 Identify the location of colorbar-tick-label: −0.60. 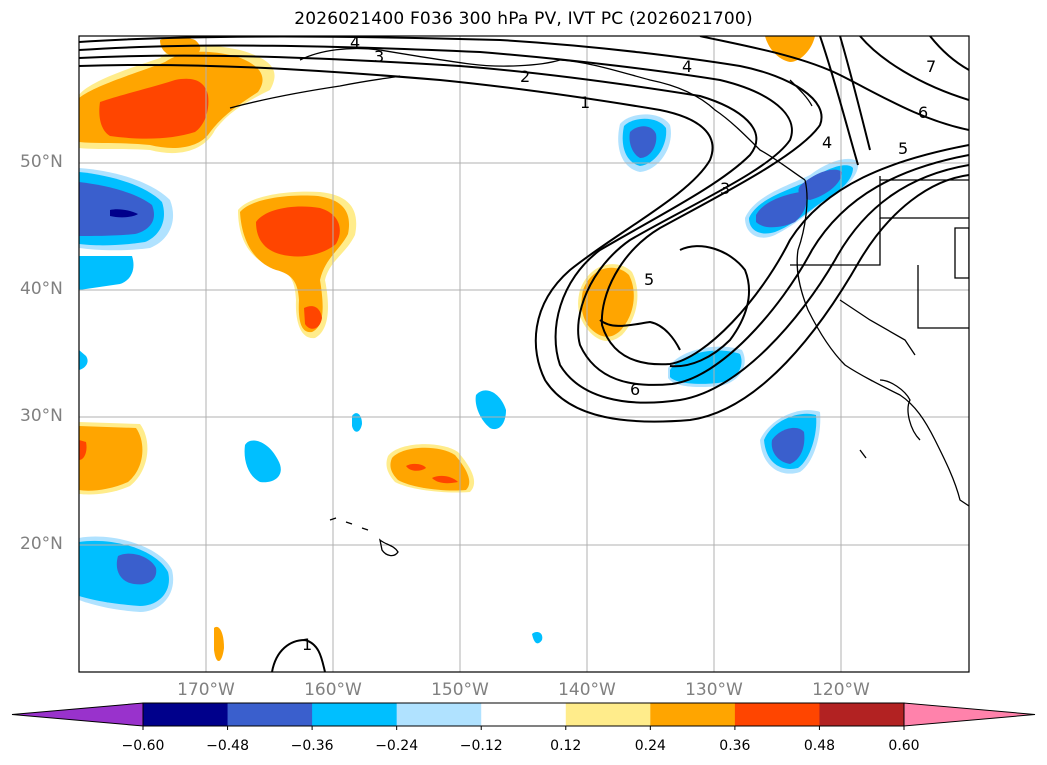
(143, 746).